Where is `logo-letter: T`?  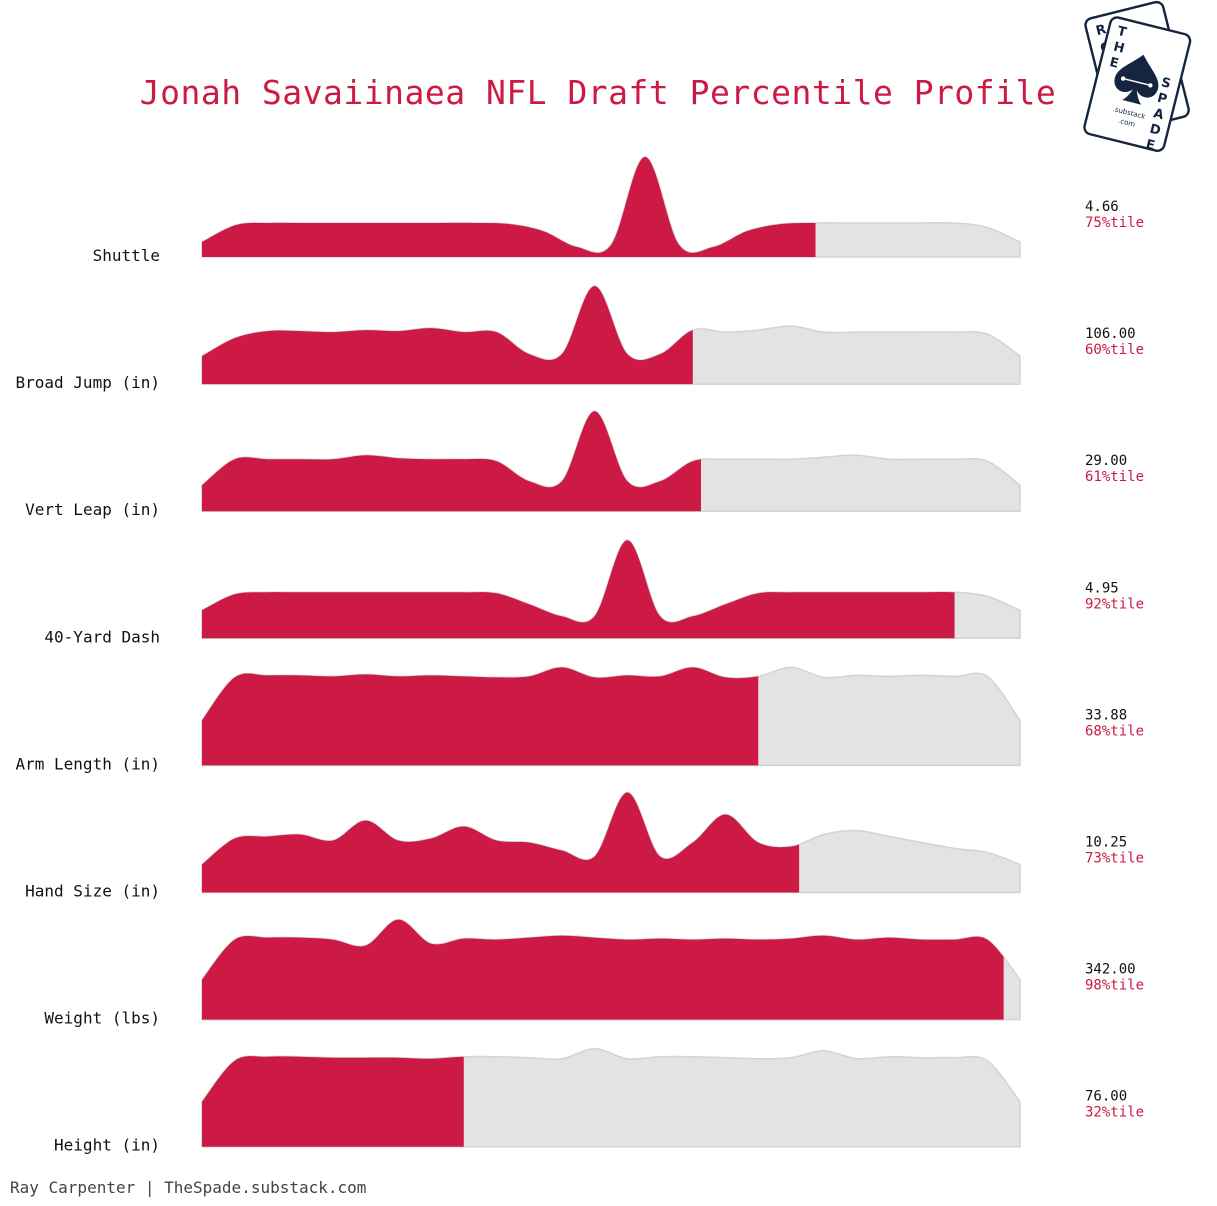 logo-letter: T is located at coordinates (1122, 32).